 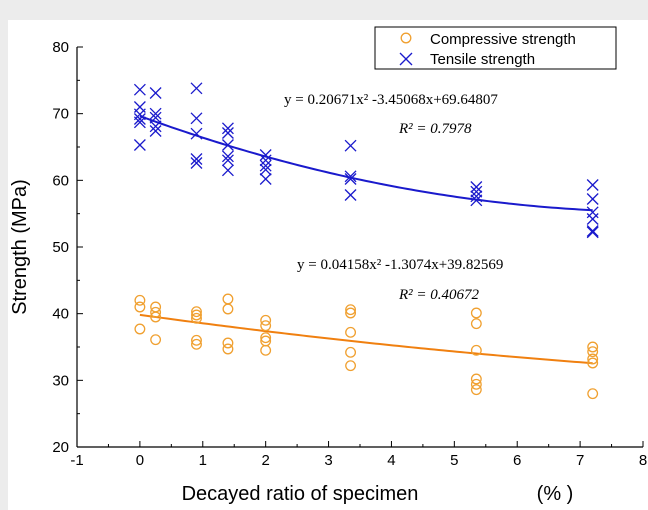 What do you see at coordinates (435, 129) in the screenshot?
I see `tensile-fit-r2: R² = 0.7978` at bounding box center [435, 129].